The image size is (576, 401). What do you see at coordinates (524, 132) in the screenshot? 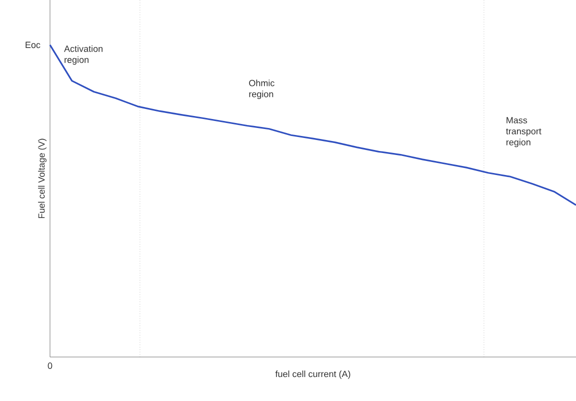
I see `annotation: Mass transport region` at bounding box center [524, 132].